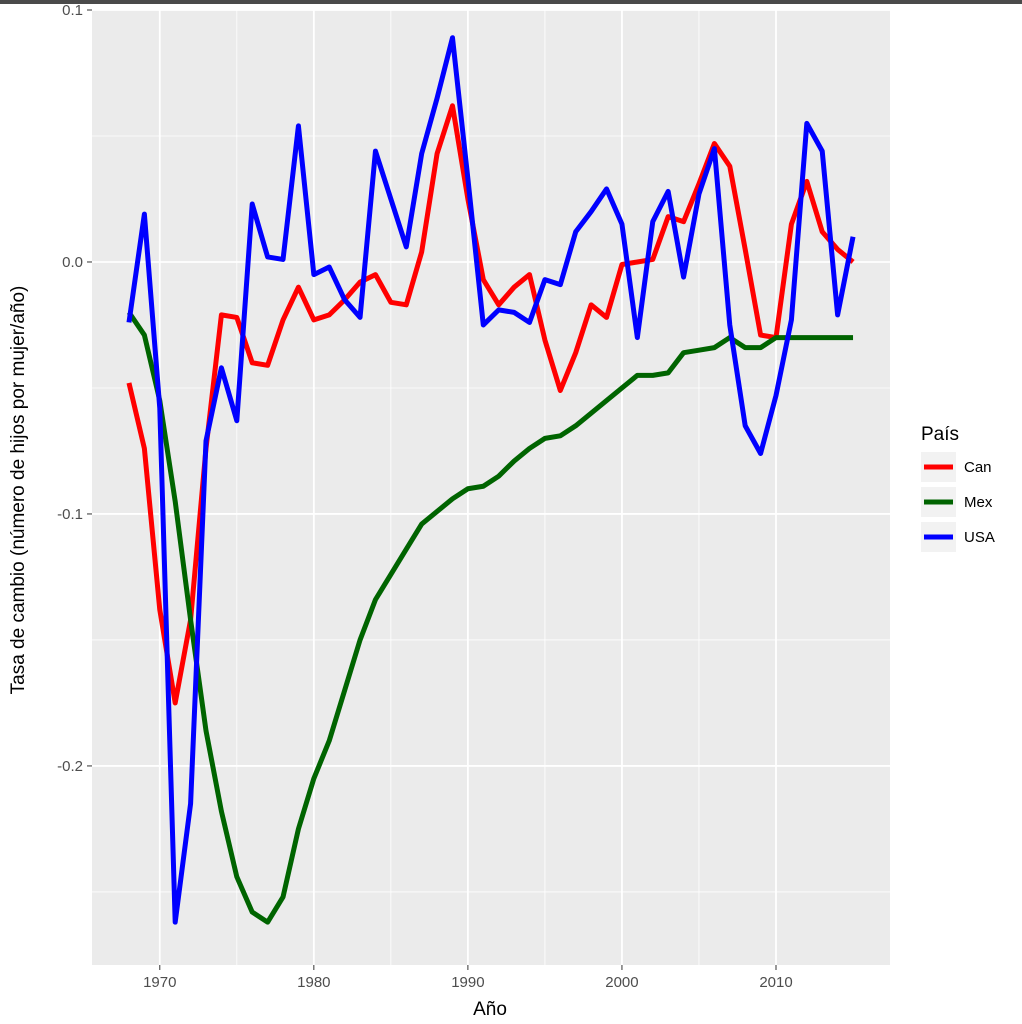 Image resolution: width=1022 pixels, height=1024 pixels. I want to click on legend-label-mex: Mex, so click(978, 502).